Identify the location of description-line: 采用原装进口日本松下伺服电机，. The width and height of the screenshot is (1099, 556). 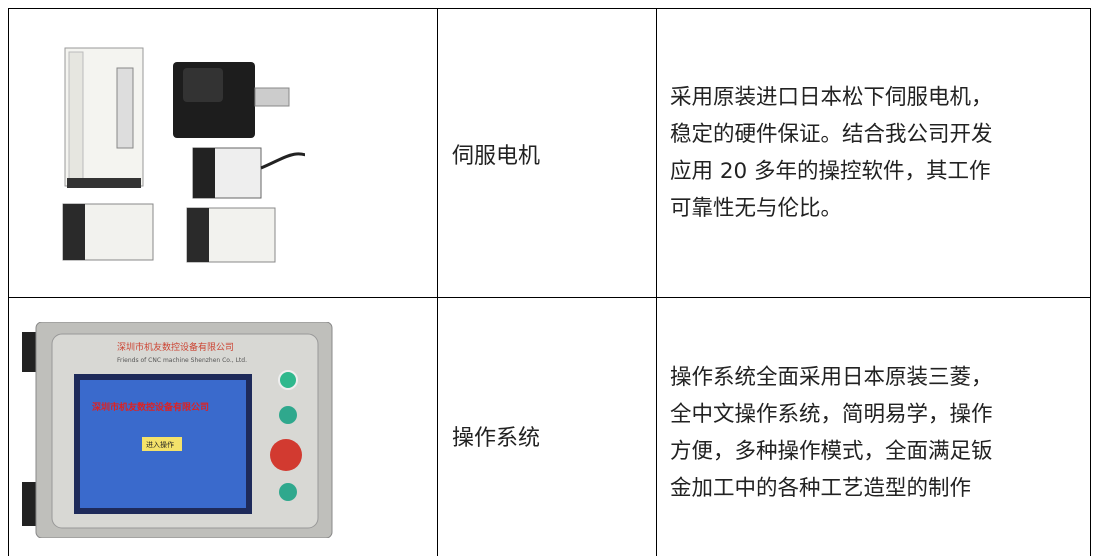
(831, 97).